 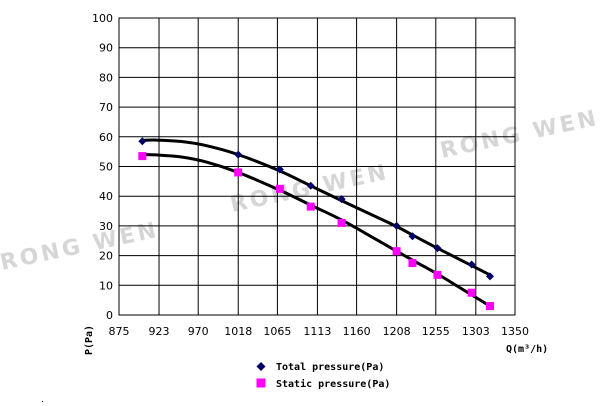 I want to click on legend-marker-diamond, so click(x=261, y=366).